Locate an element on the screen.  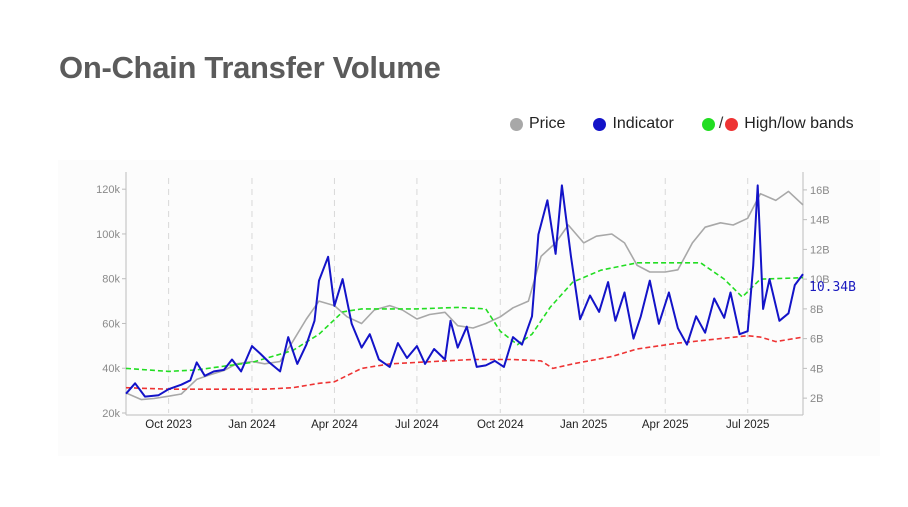
legend-item-bands: / High/low bands is located at coordinates (777, 124).